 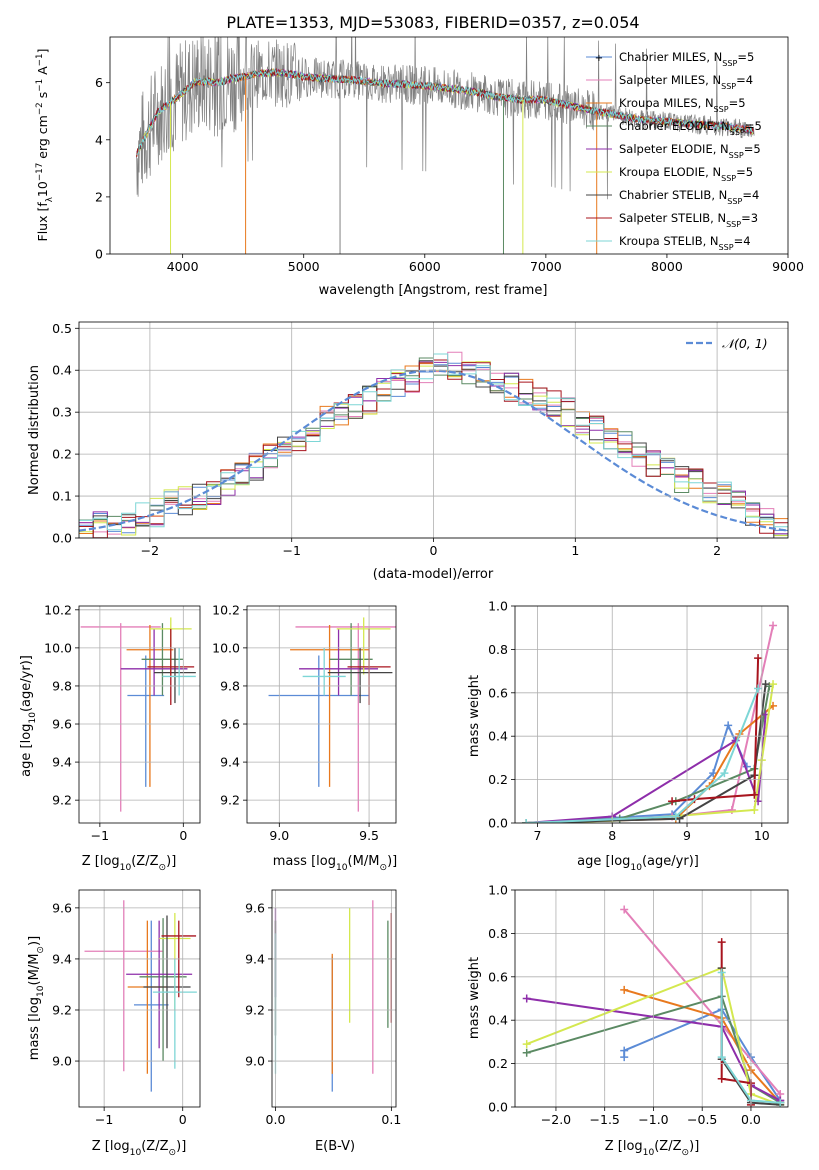 I want to click on mass-vs-ebv-ytick-label: 9.6, so click(x=255, y=907).